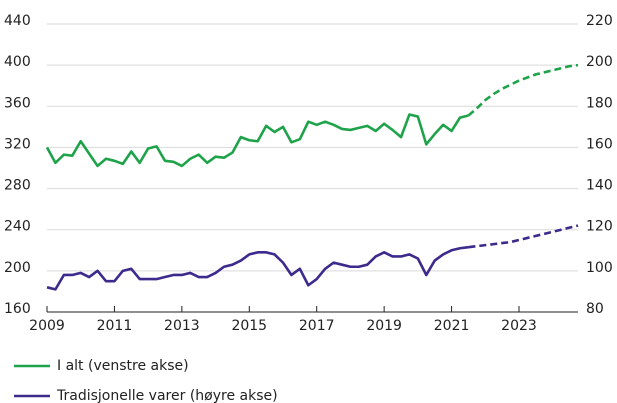  What do you see at coordinates (249, 326) in the screenshot?
I see `x-tick-label: 2015` at bounding box center [249, 326].